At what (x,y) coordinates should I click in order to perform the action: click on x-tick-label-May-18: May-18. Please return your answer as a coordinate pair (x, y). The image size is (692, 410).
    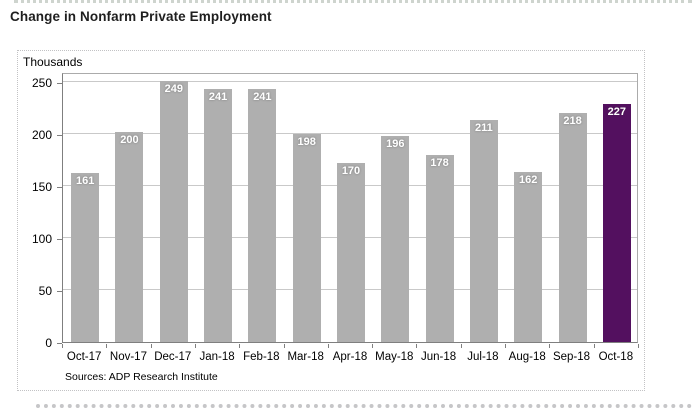
    Looking at the image, I should click on (394, 357).